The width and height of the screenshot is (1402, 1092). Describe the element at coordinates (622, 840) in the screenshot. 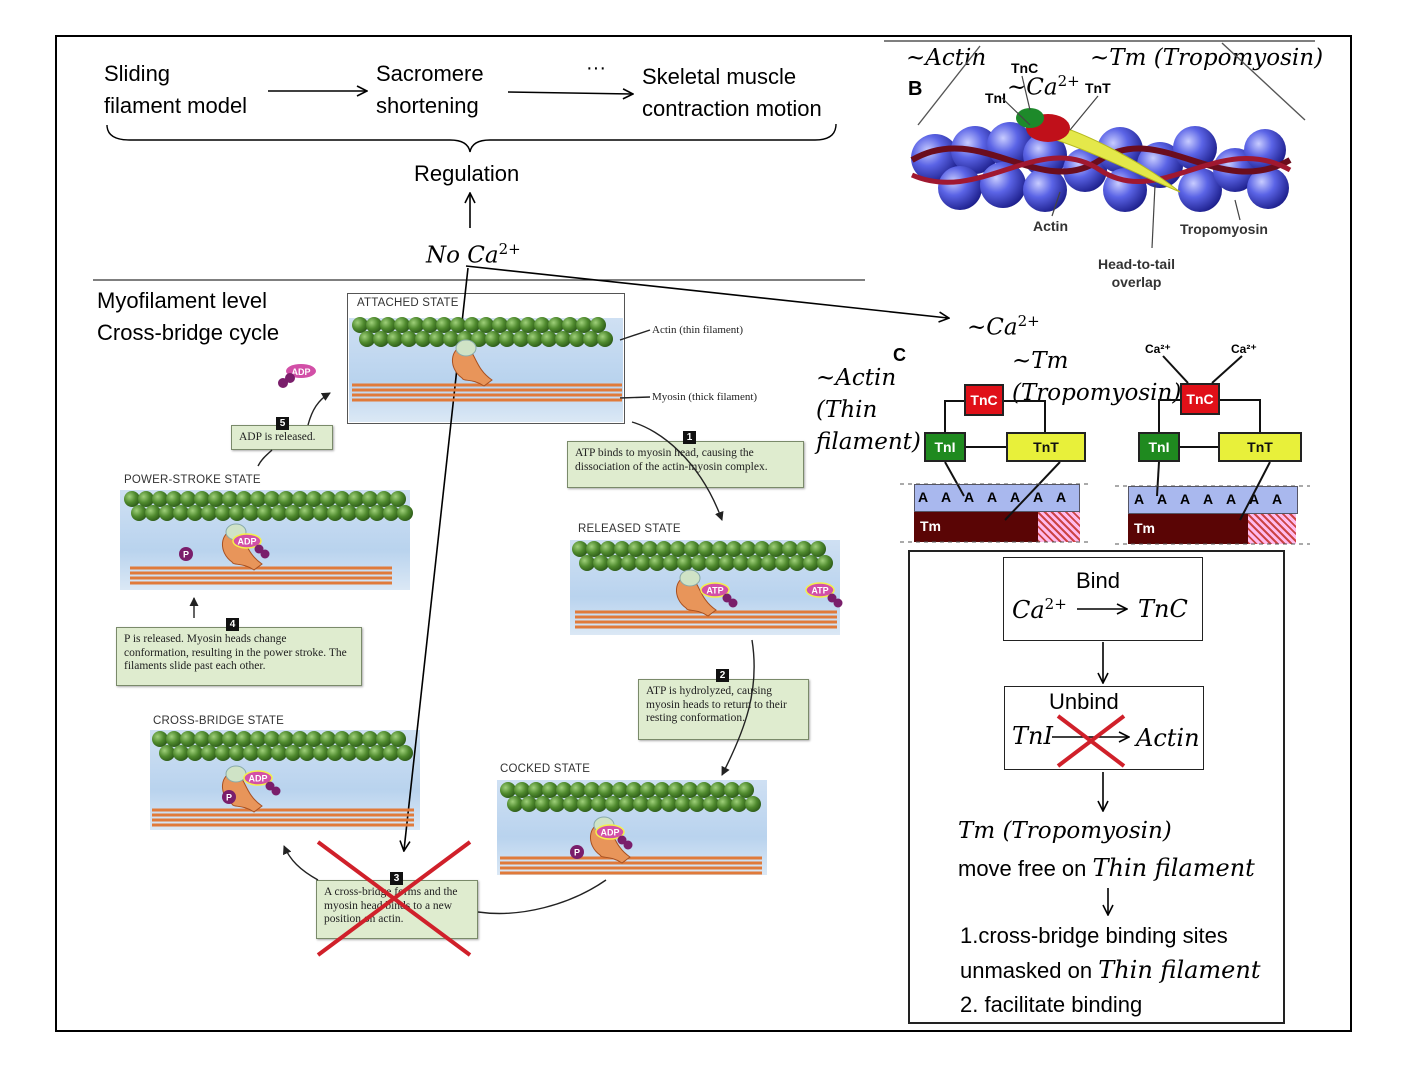

I see `cocked-adp-phosphate` at that location.